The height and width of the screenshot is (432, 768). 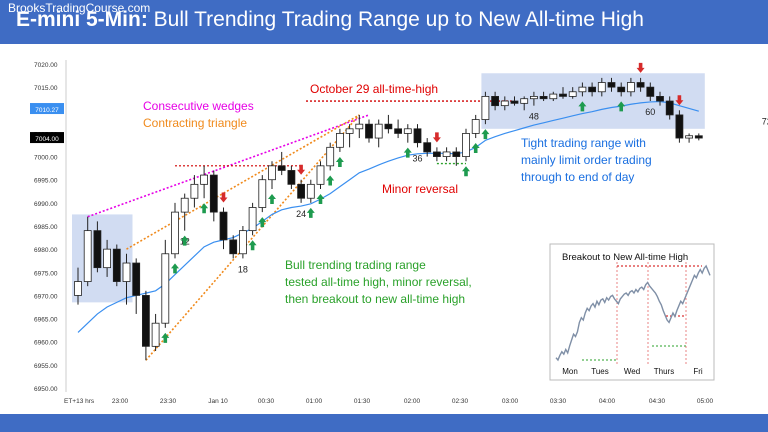 What do you see at coordinates (375, 299) in the screenshot?
I see `annotation-bull-range-3: then breakout to new all-time high` at bounding box center [375, 299].